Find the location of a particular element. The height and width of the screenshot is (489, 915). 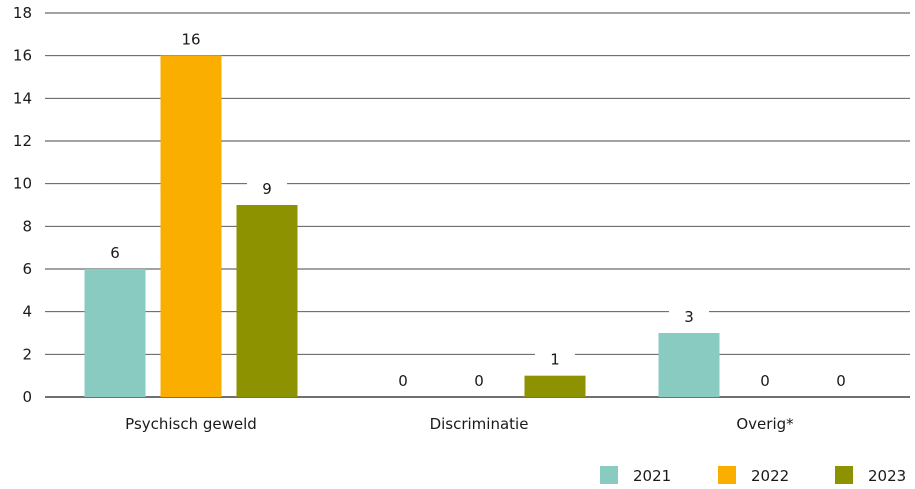

legend-label: 2021 is located at coordinates (652, 476).